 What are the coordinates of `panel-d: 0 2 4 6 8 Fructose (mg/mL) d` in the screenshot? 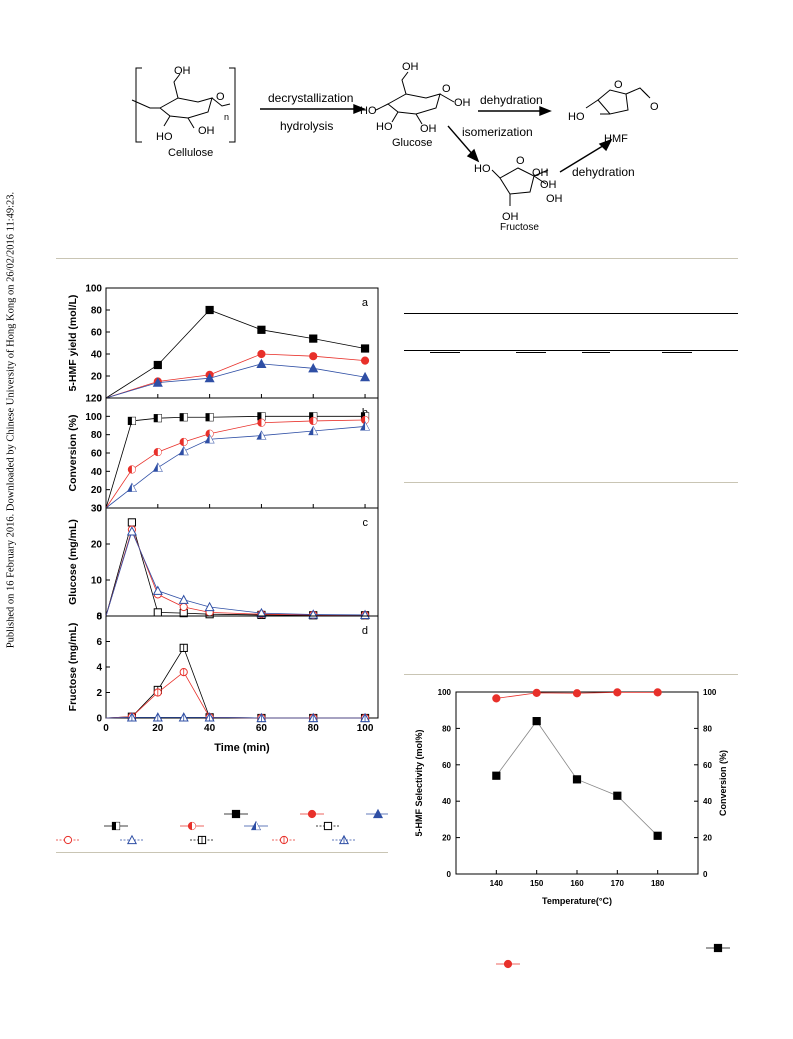 It's located at (223, 668).